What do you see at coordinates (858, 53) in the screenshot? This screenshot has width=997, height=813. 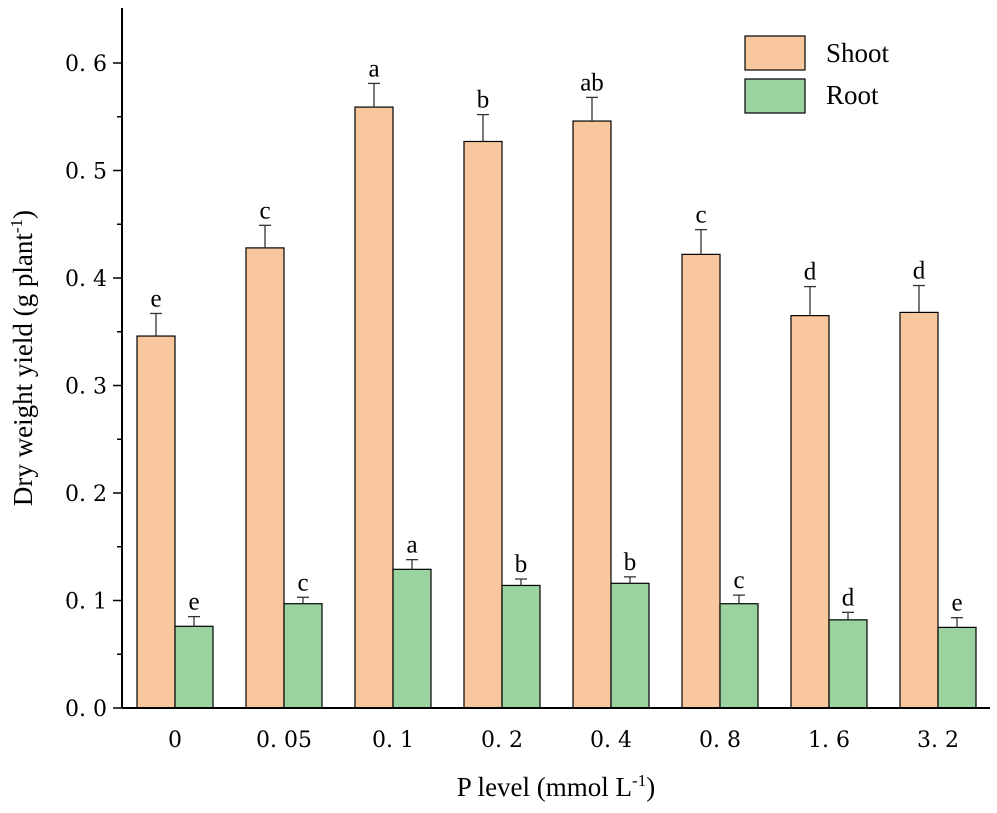 I see `legend-label-shoot: Shoot` at bounding box center [858, 53].